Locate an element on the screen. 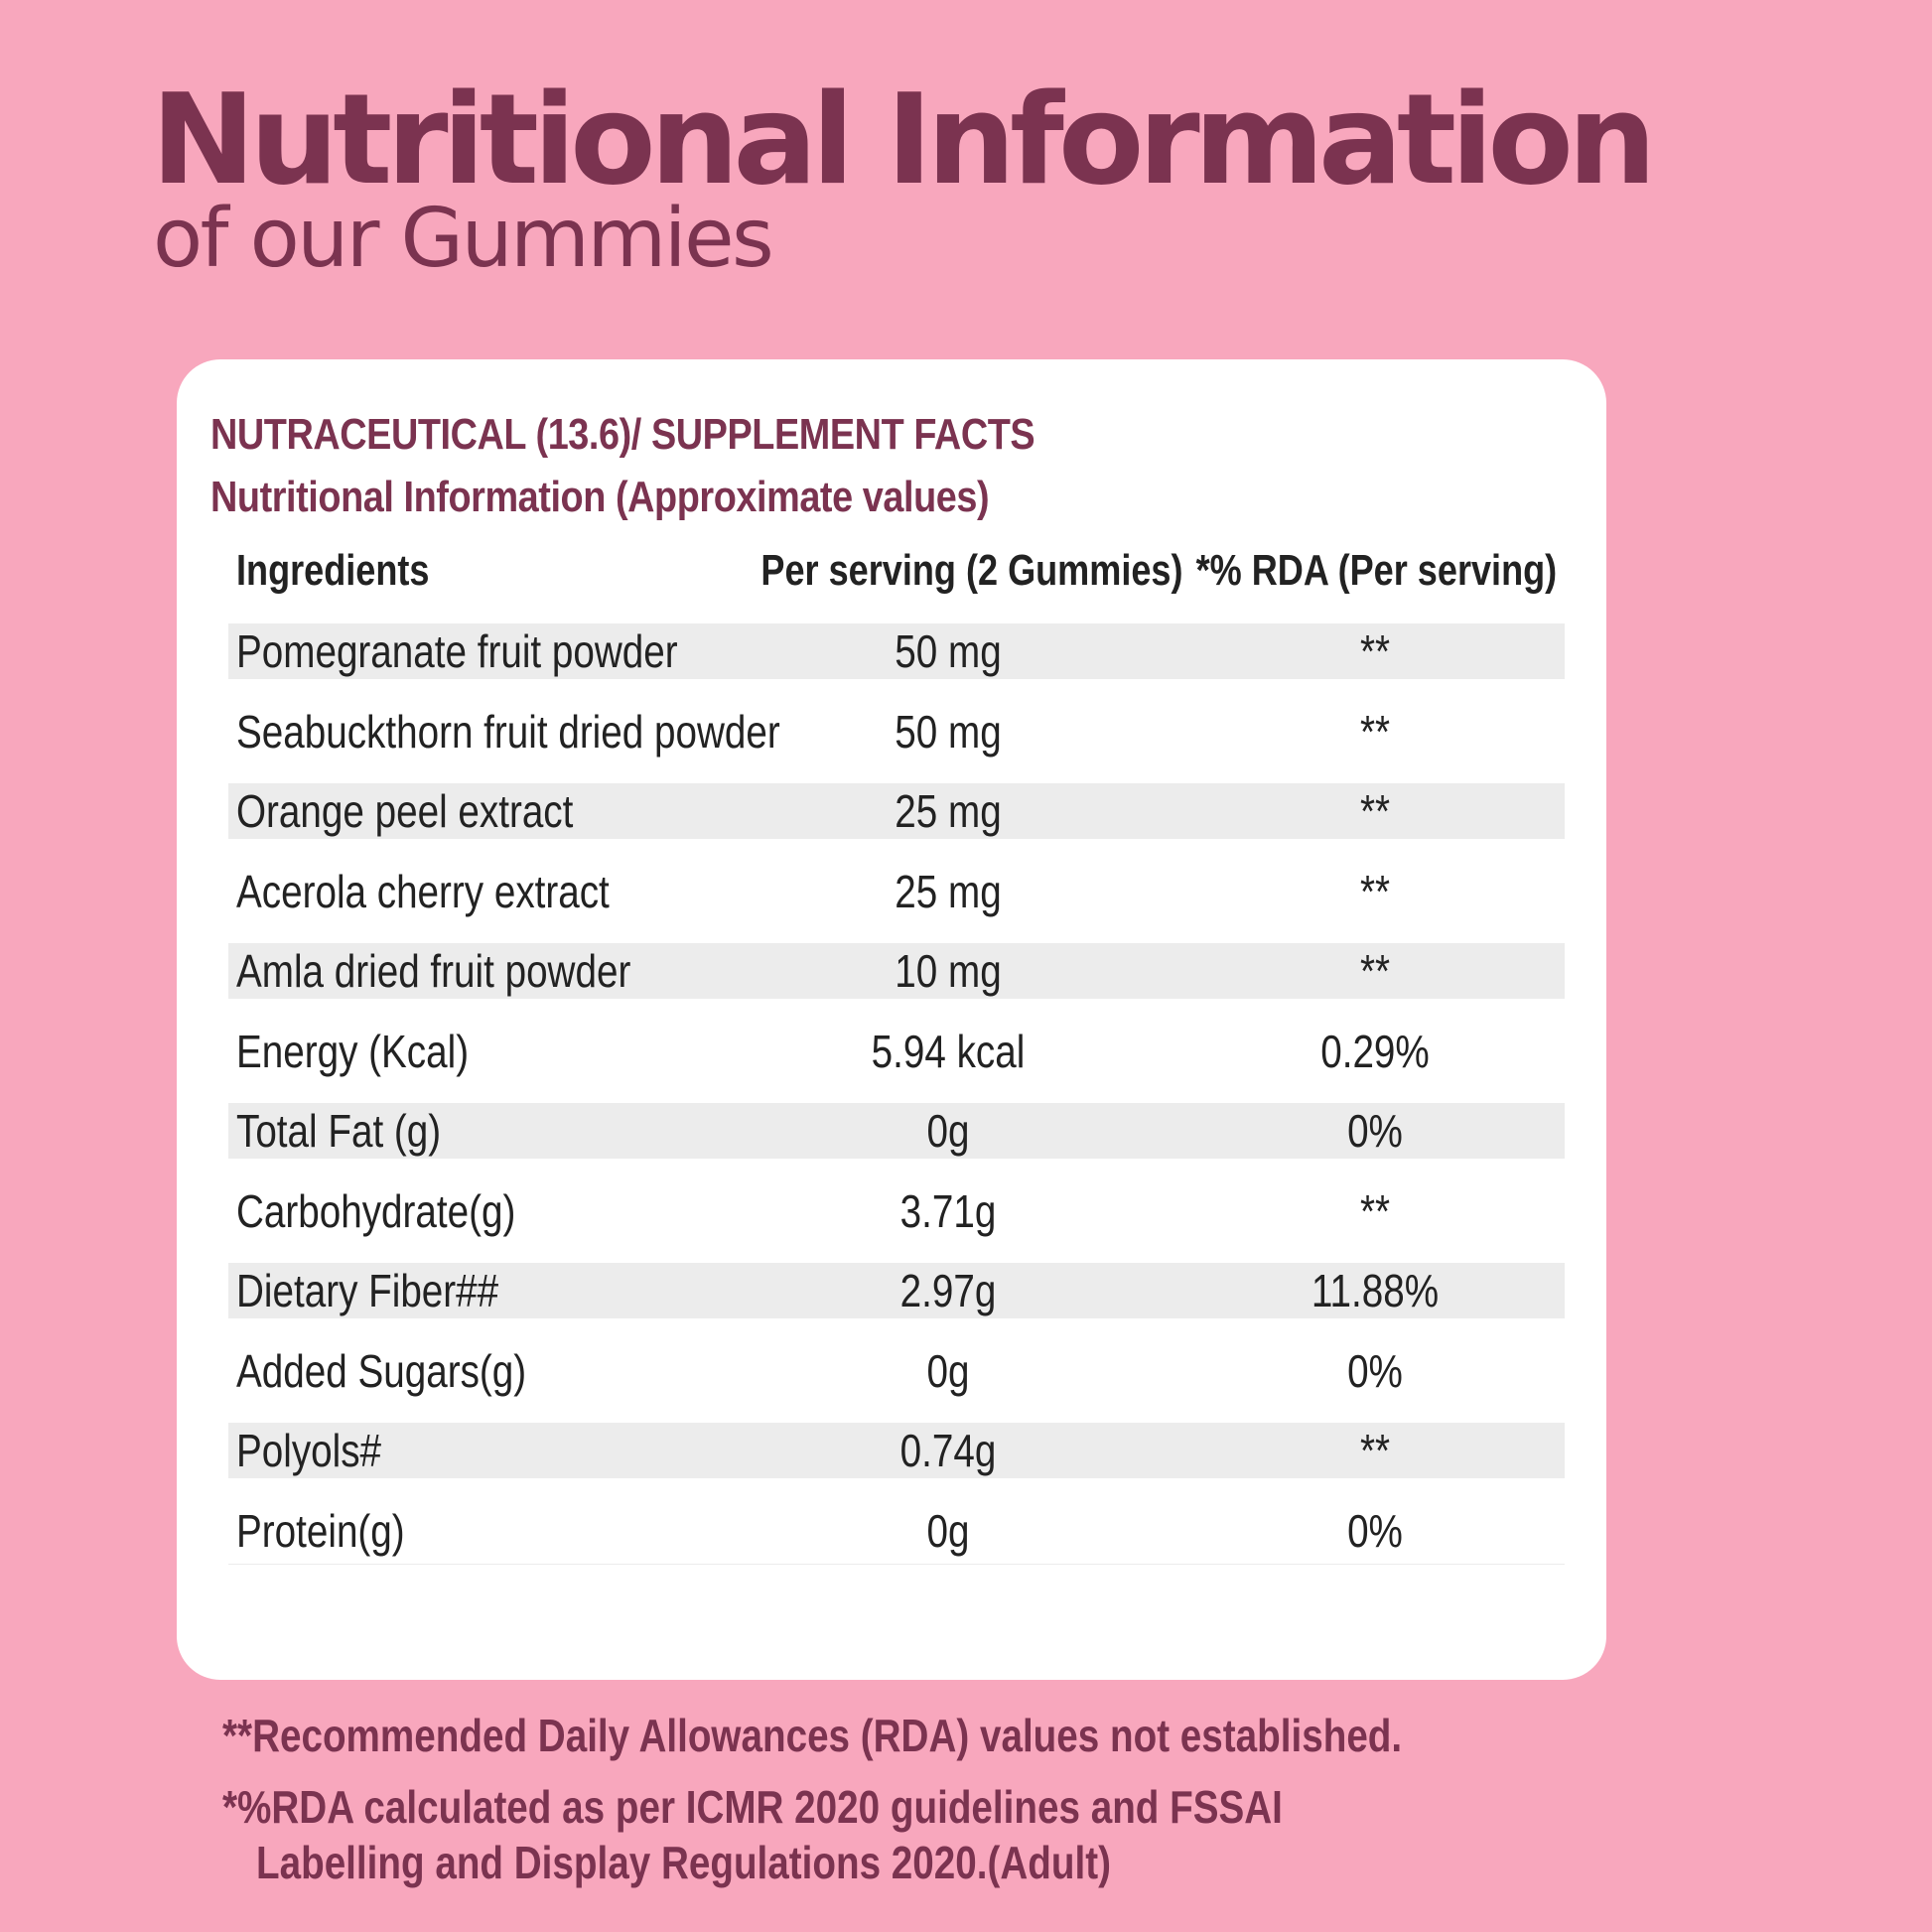 The image size is (1932, 1932). table-row: Pomegranate fruit powder 50 mg ** is located at coordinates (897, 651).